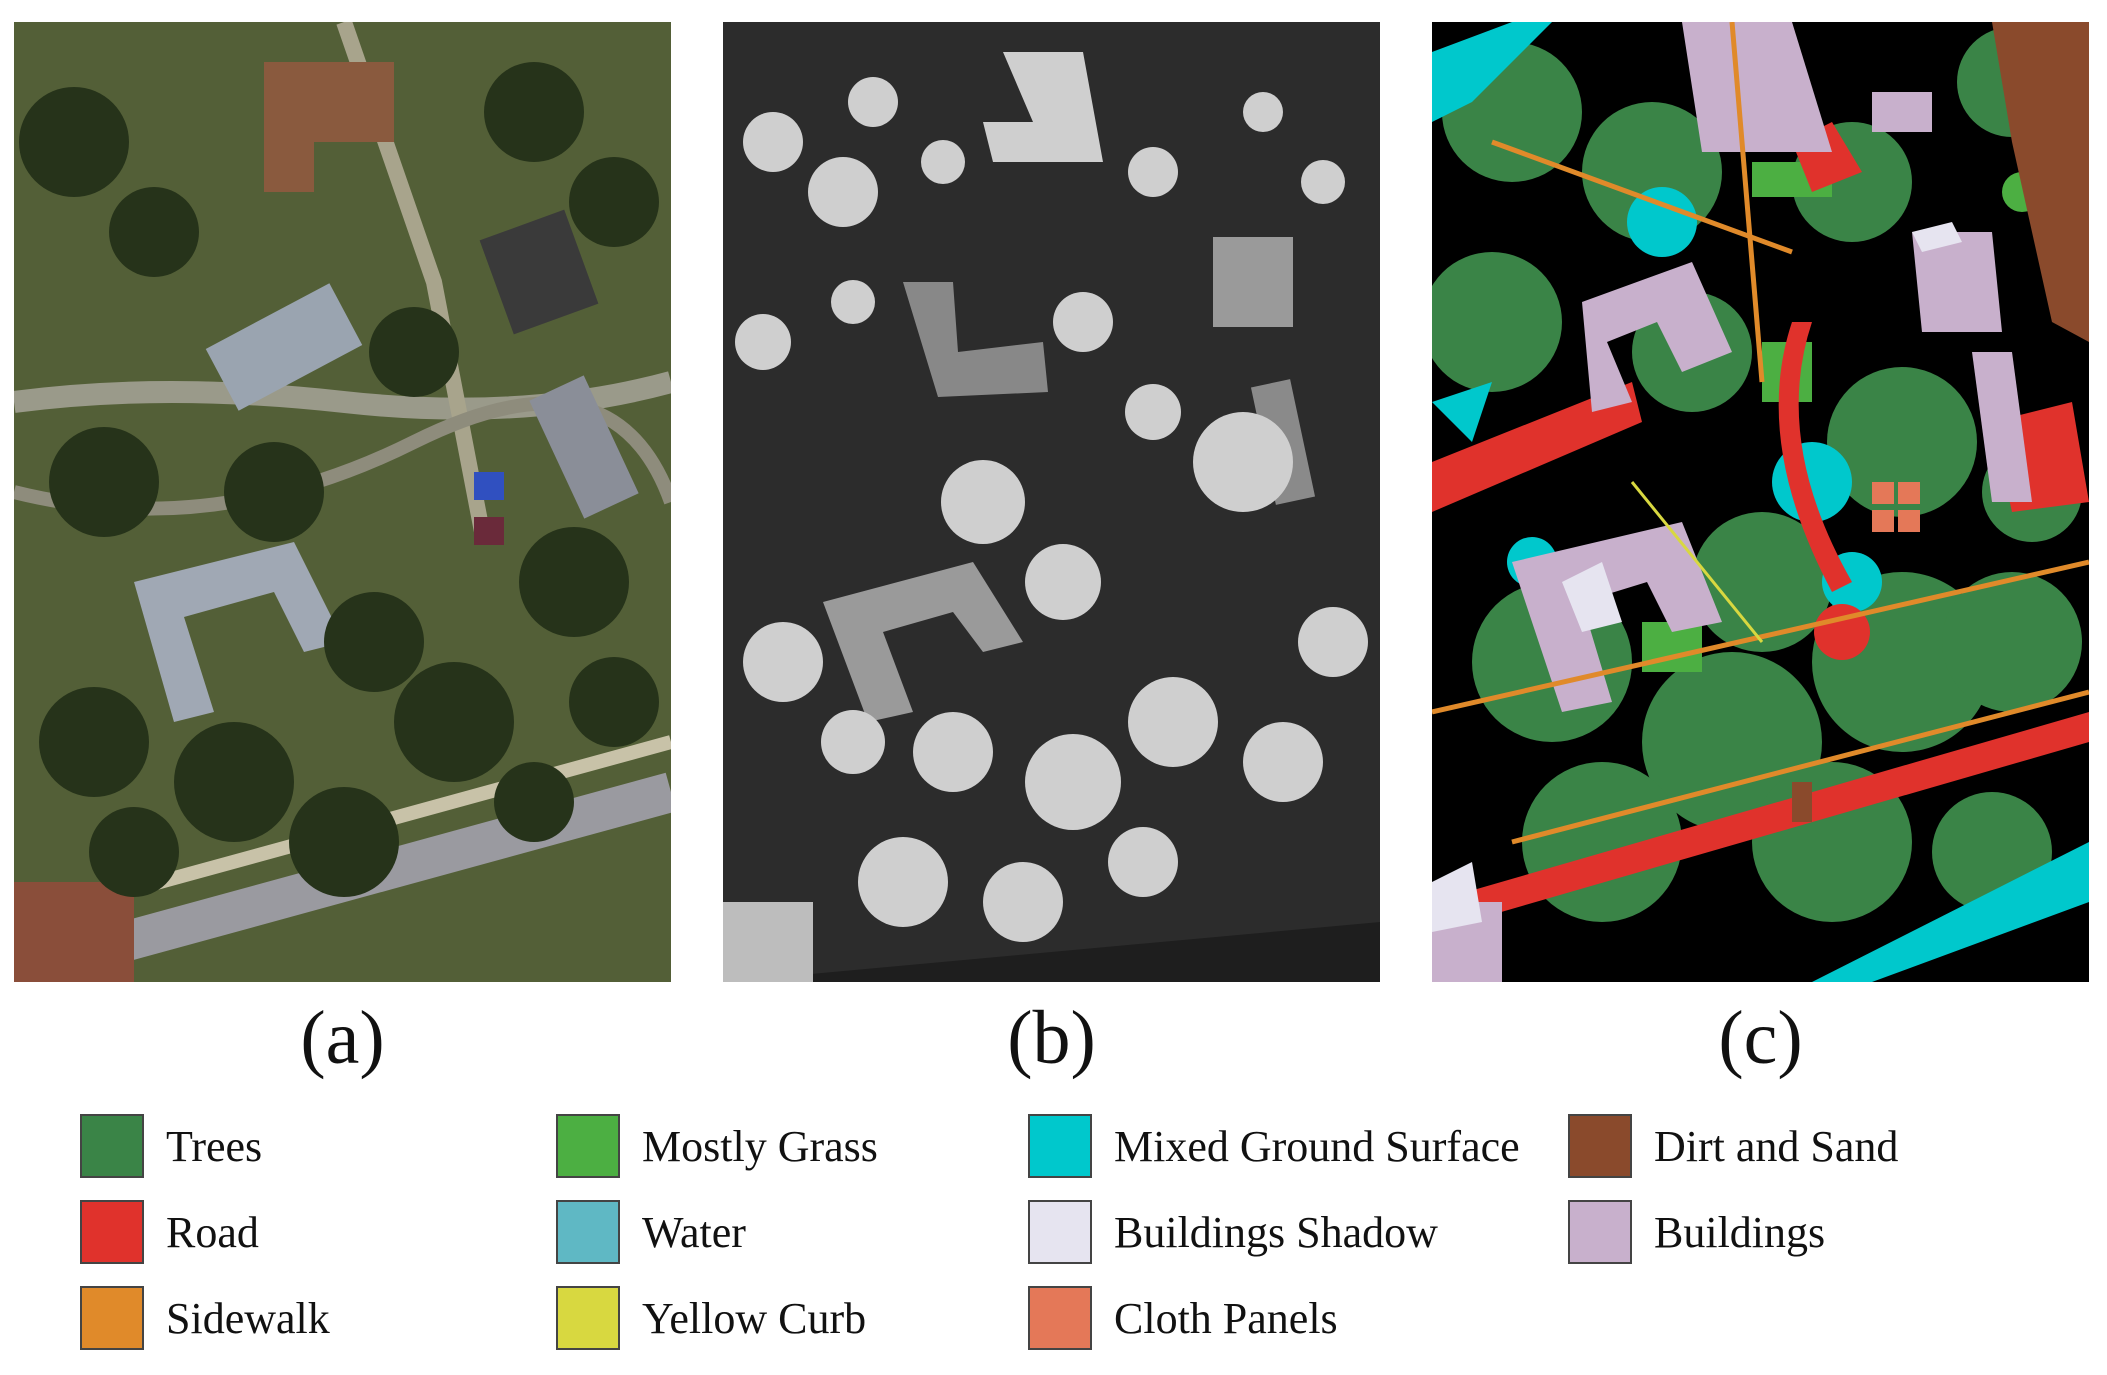 The width and height of the screenshot is (2107, 1375). Describe the element at coordinates (1226, 1318) in the screenshot. I see `legend-label-cloth-panels: Cloth Panels` at that location.